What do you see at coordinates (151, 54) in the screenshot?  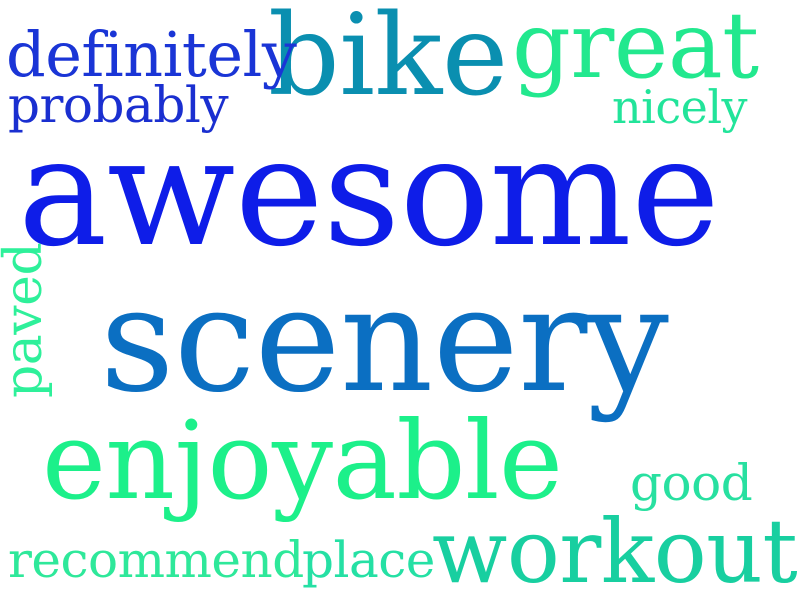 I see `word-definitely: definitely` at bounding box center [151, 54].